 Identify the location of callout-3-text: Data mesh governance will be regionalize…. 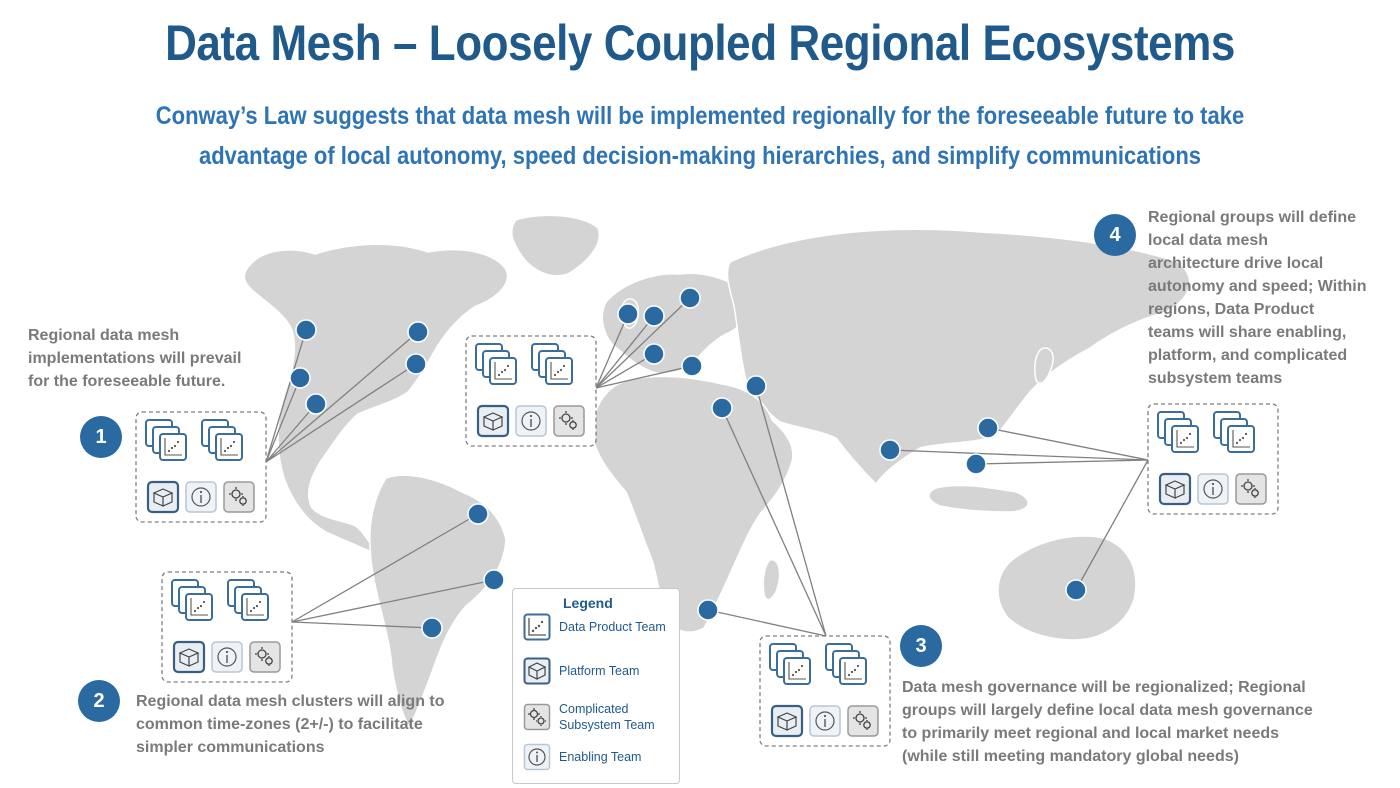
(1107, 722).